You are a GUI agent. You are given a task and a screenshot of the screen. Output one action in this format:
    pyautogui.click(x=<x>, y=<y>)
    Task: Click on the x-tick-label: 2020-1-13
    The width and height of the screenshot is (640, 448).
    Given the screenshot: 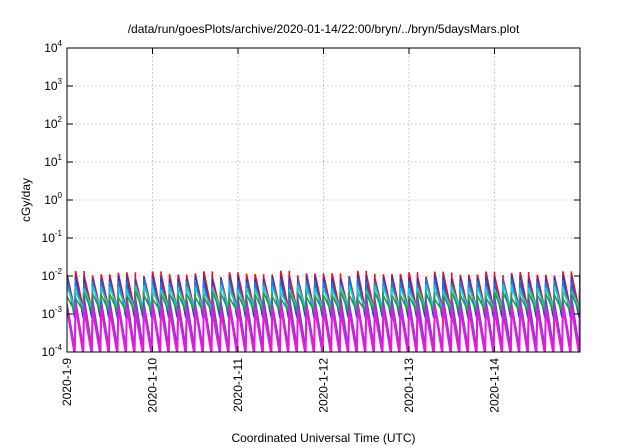 What is the action you would take?
    pyautogui.click(x=409, y=385)
    